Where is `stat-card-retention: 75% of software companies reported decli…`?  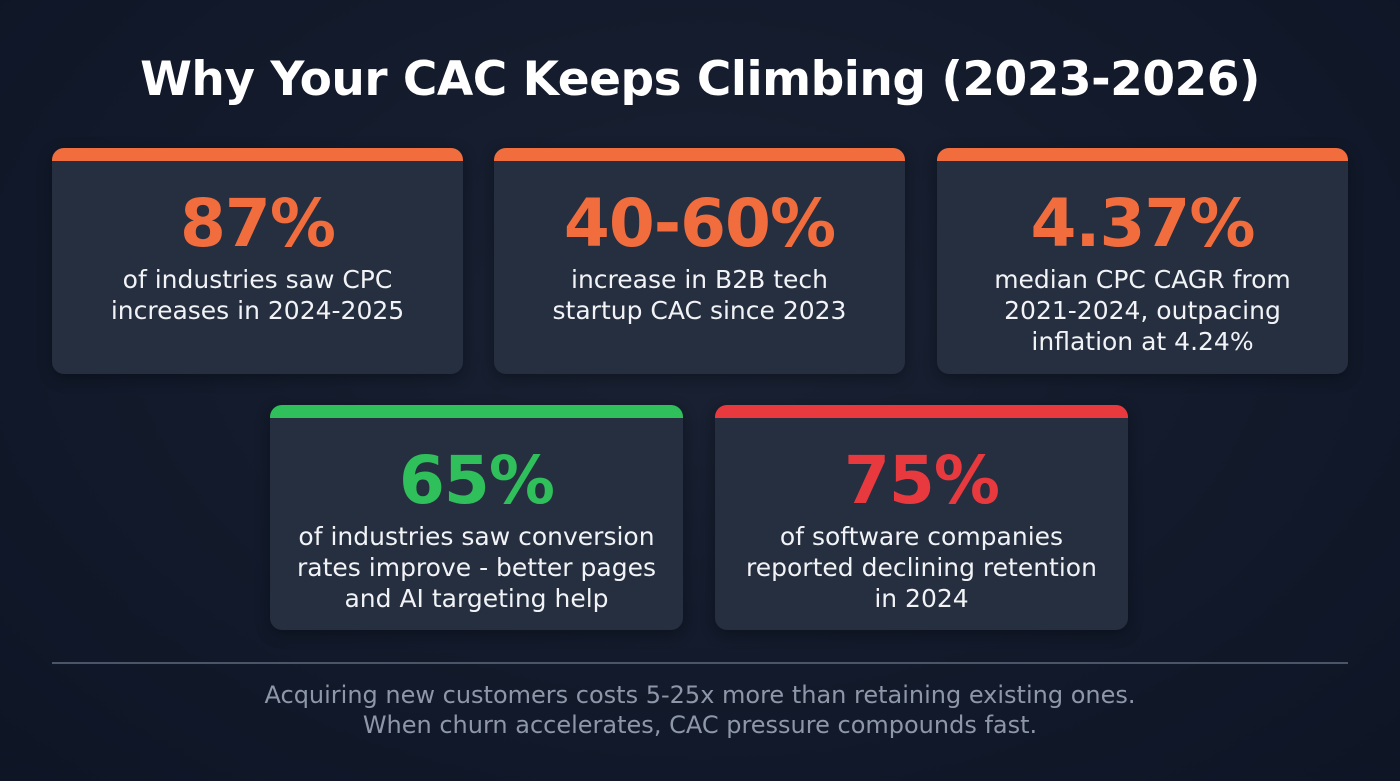 stat-card-retention: 75% of software companies reported decli… is located at coordinates (921, 517).